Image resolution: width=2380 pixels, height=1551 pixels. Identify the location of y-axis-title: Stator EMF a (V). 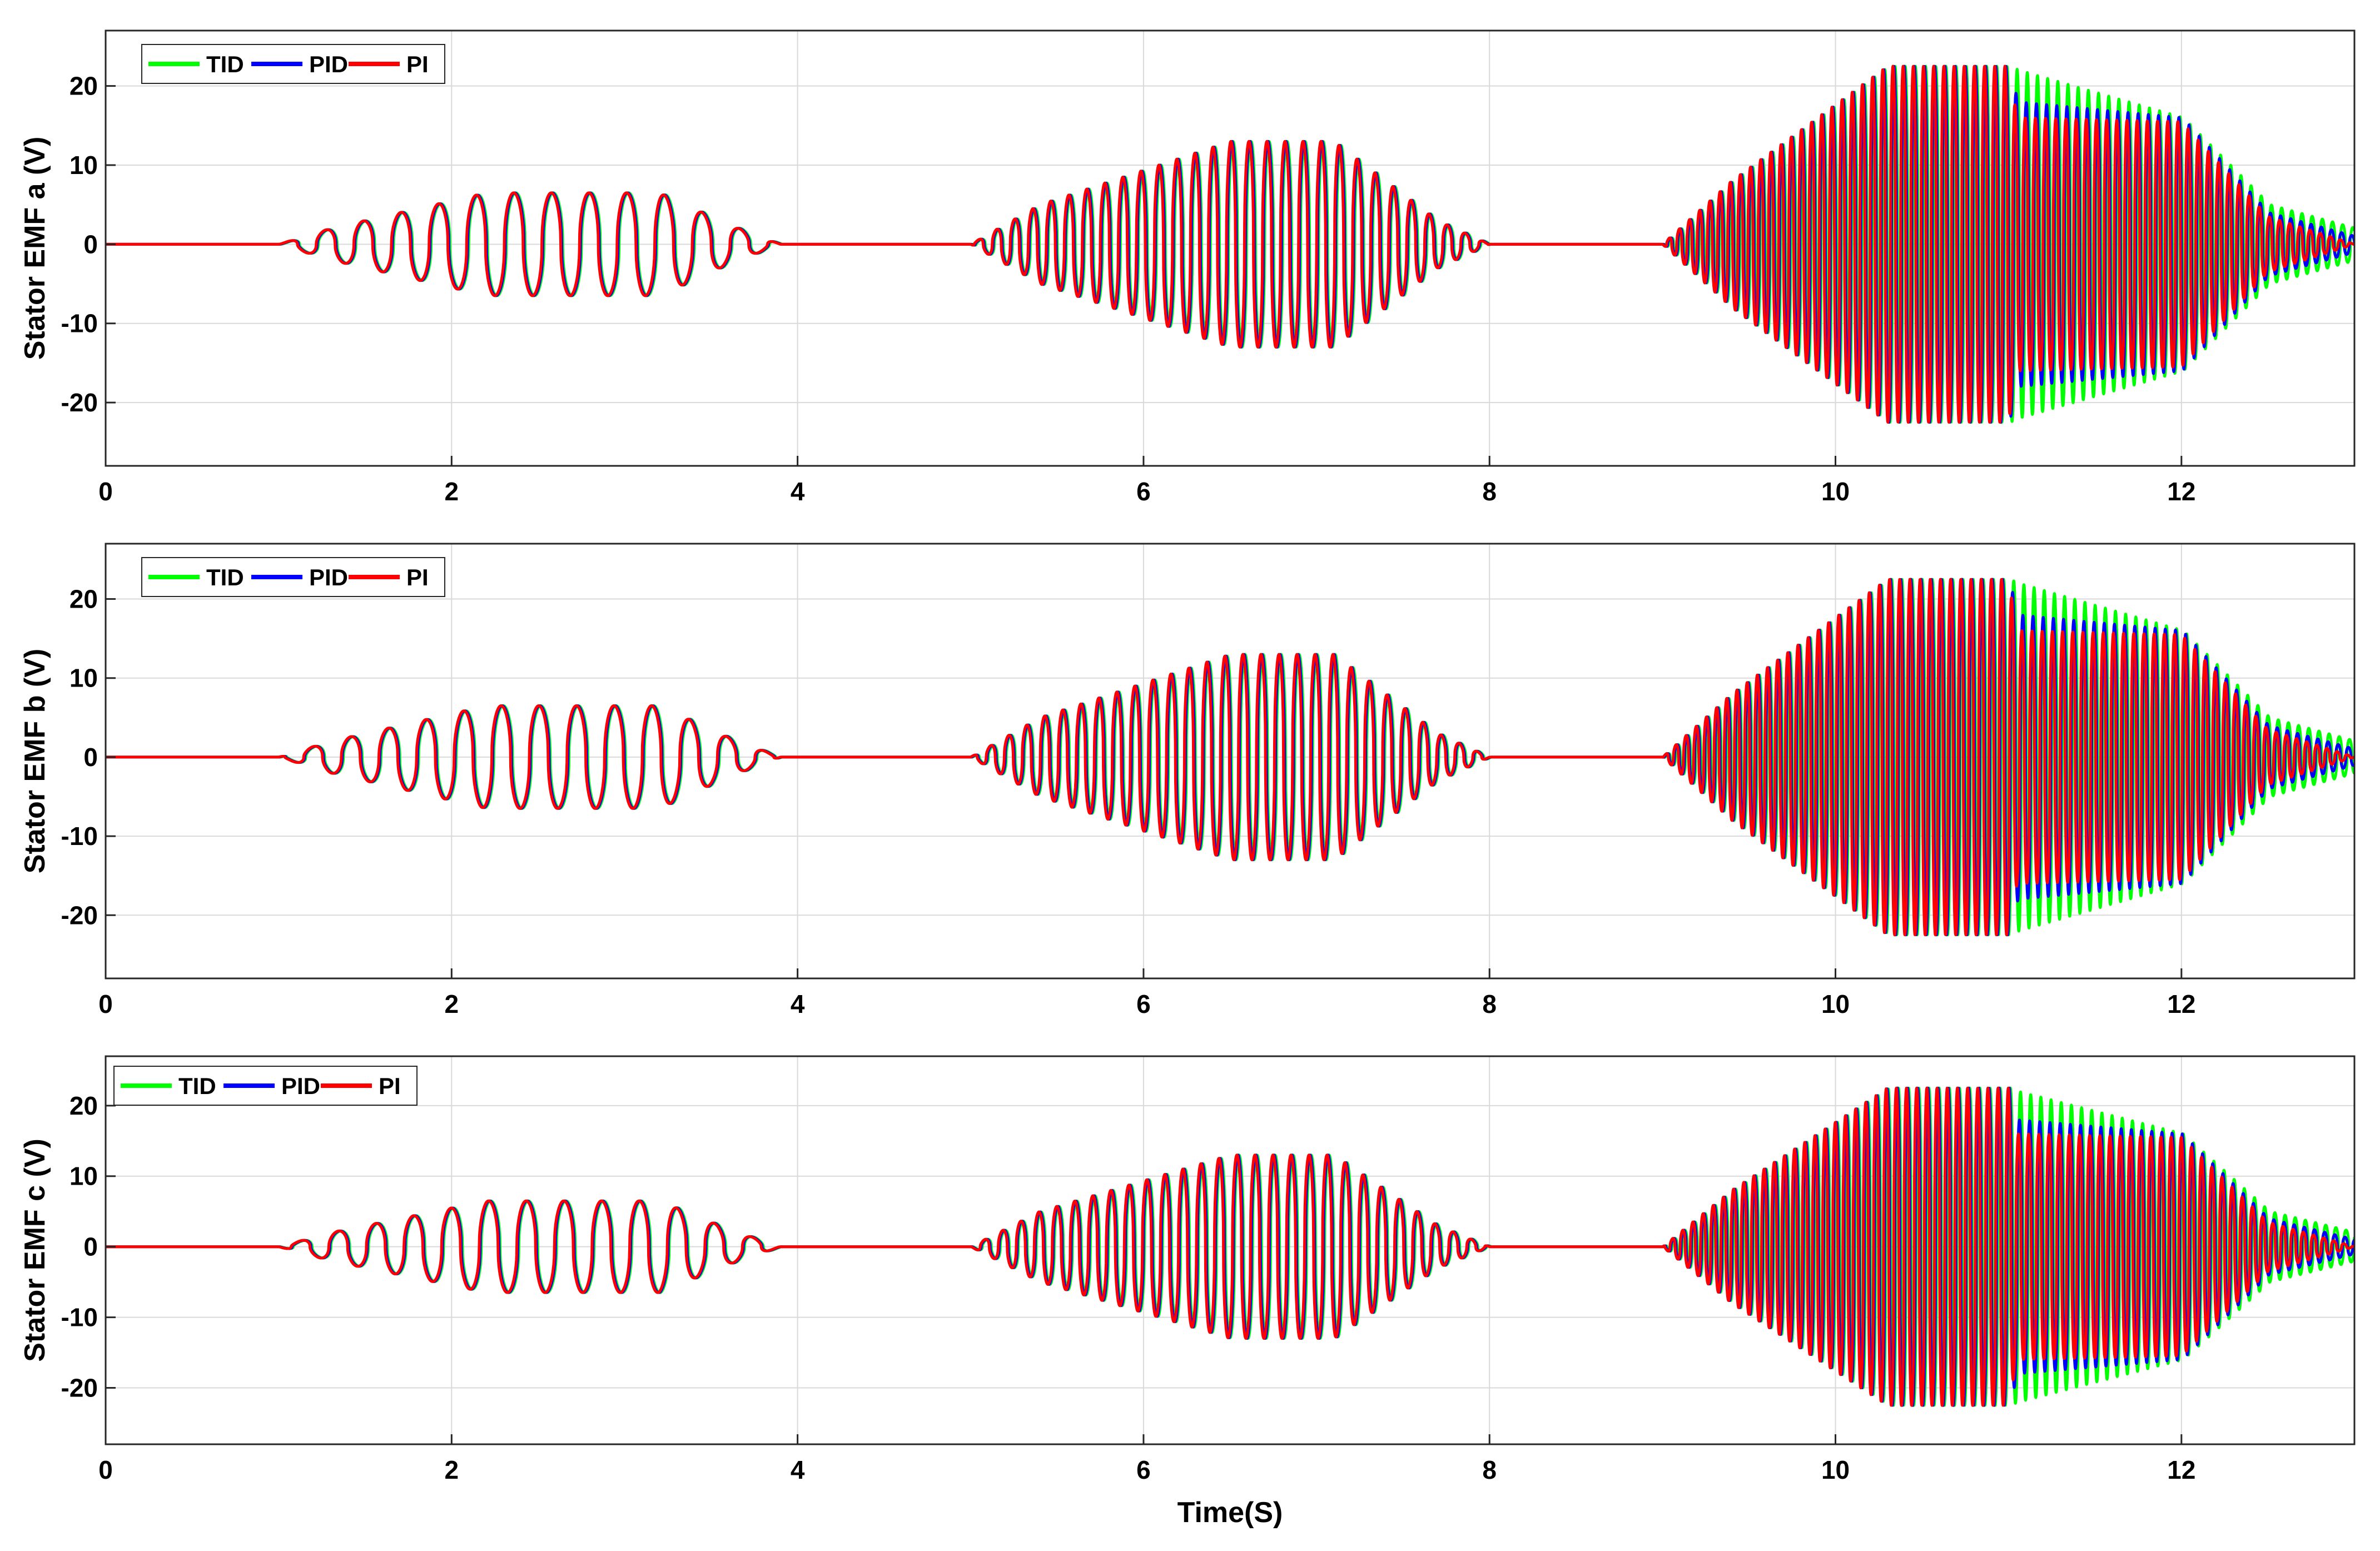
(35, 248).